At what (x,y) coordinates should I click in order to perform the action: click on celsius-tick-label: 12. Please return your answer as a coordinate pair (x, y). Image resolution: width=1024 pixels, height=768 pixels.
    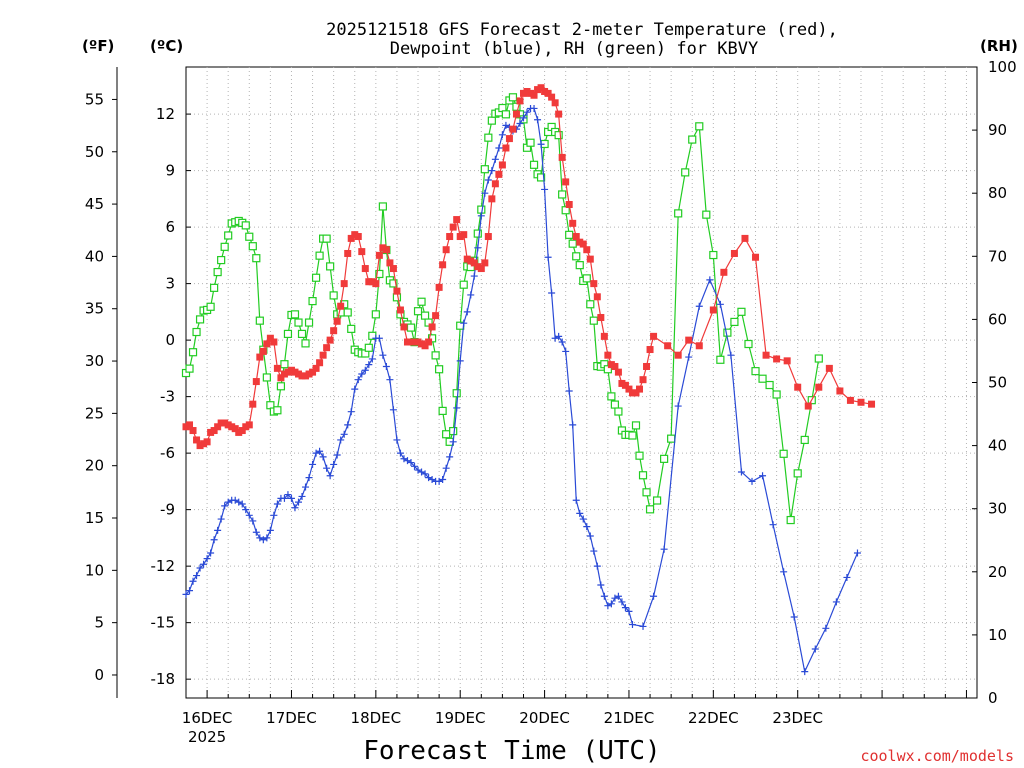
    Looking at the image, I should click on (165, 114).